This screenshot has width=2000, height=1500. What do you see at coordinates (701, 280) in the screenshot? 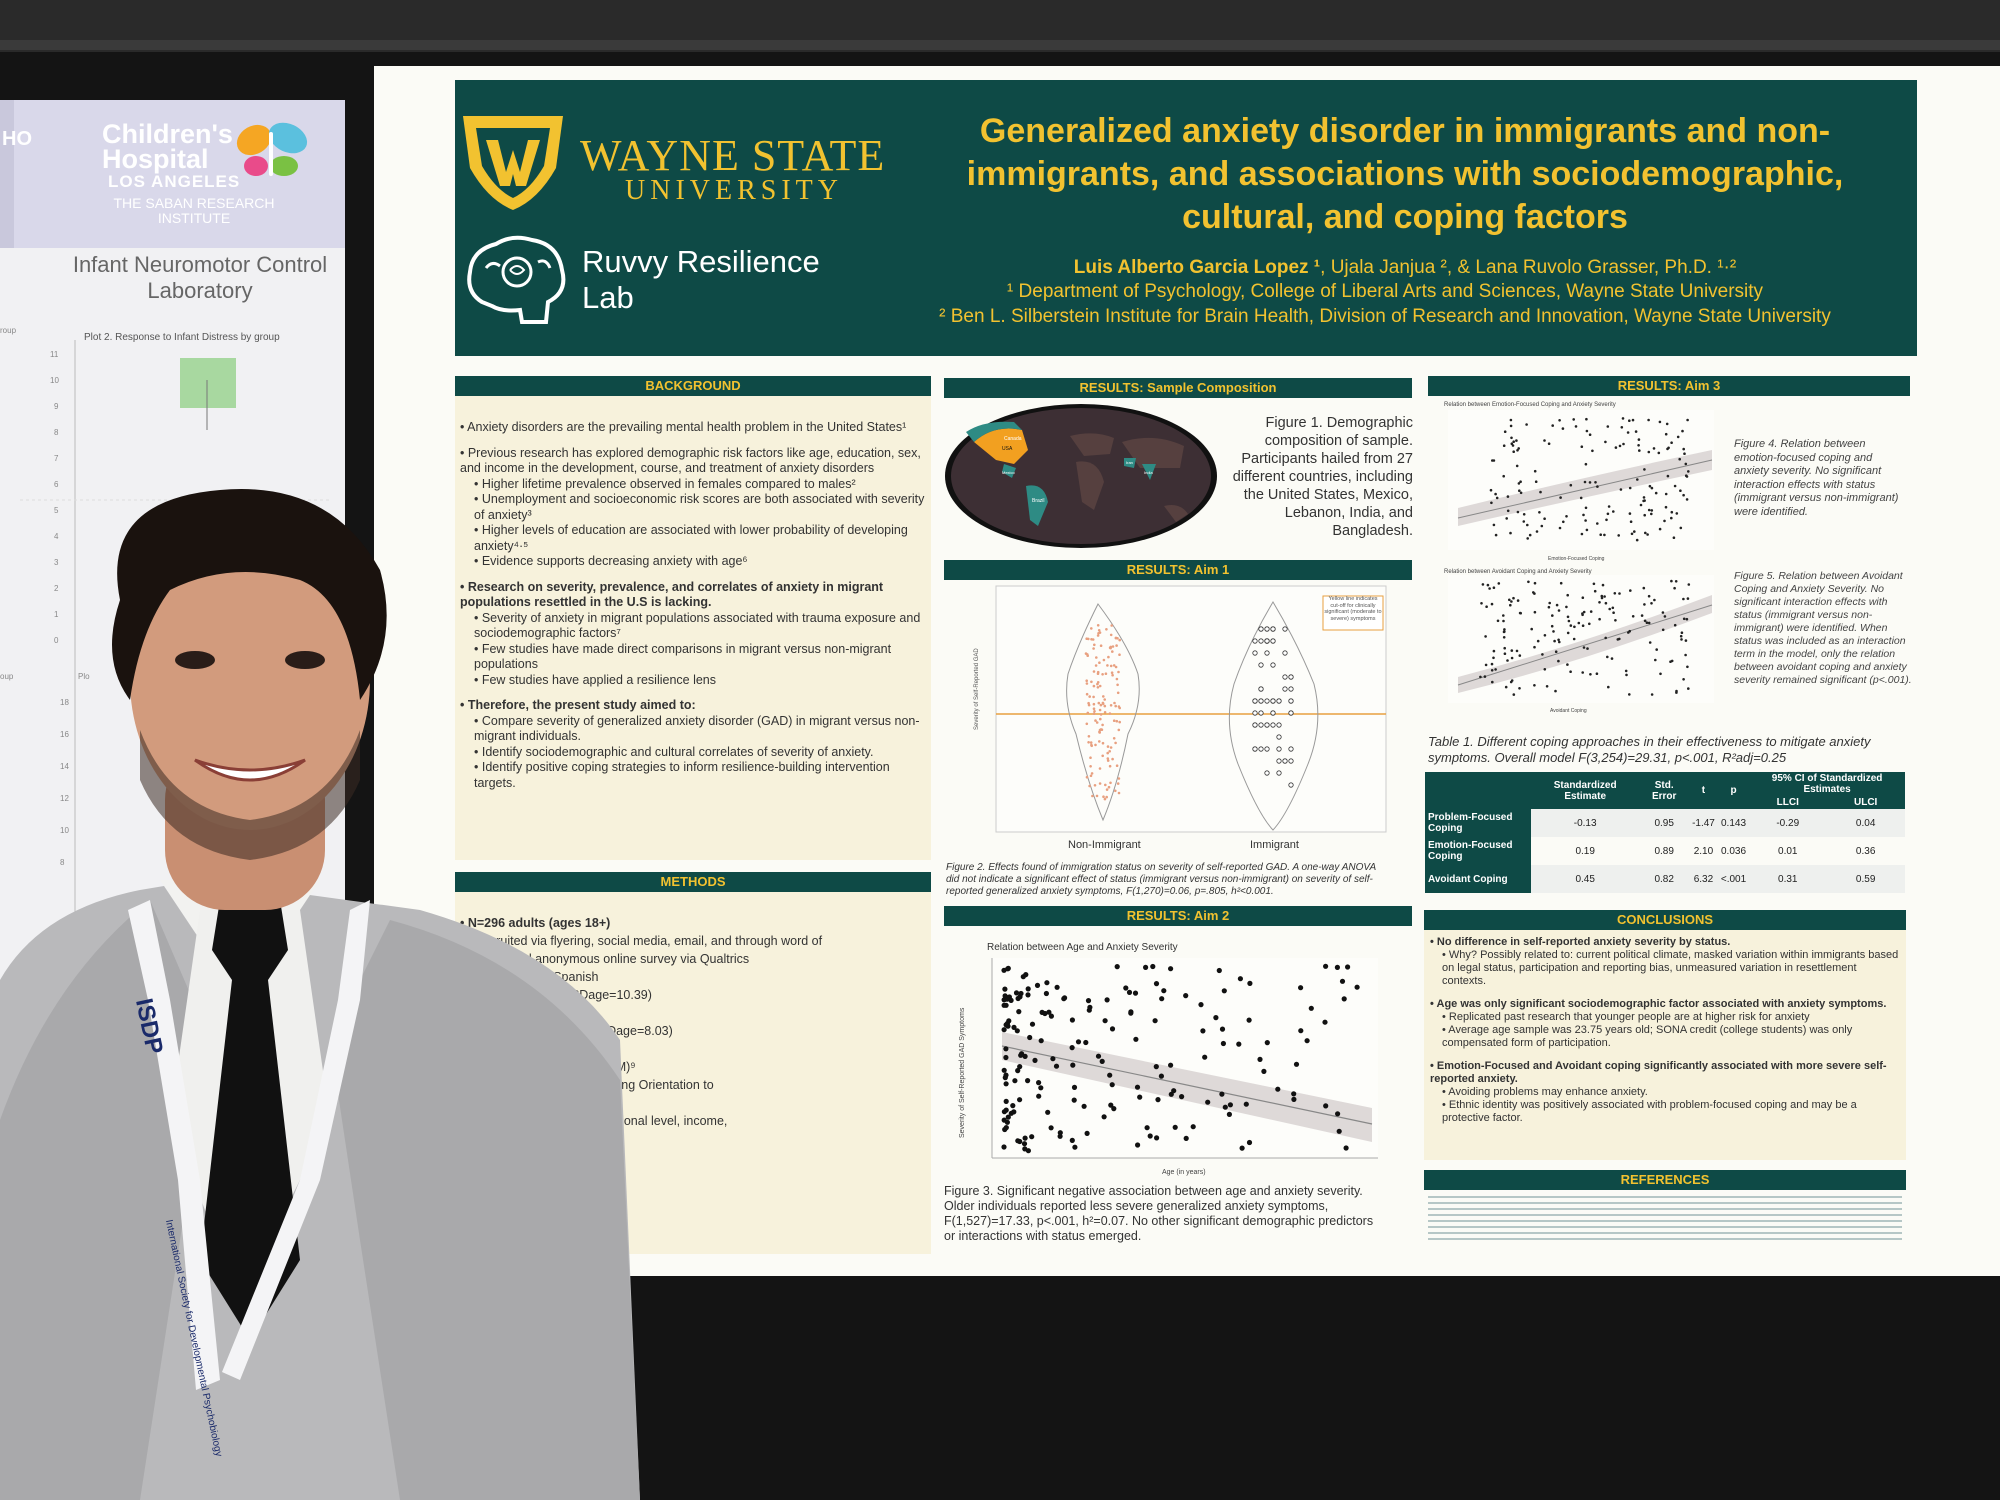
I see `lab-logo-text: Ruvvy Resilience Lab` at bounding box center [701, 280].